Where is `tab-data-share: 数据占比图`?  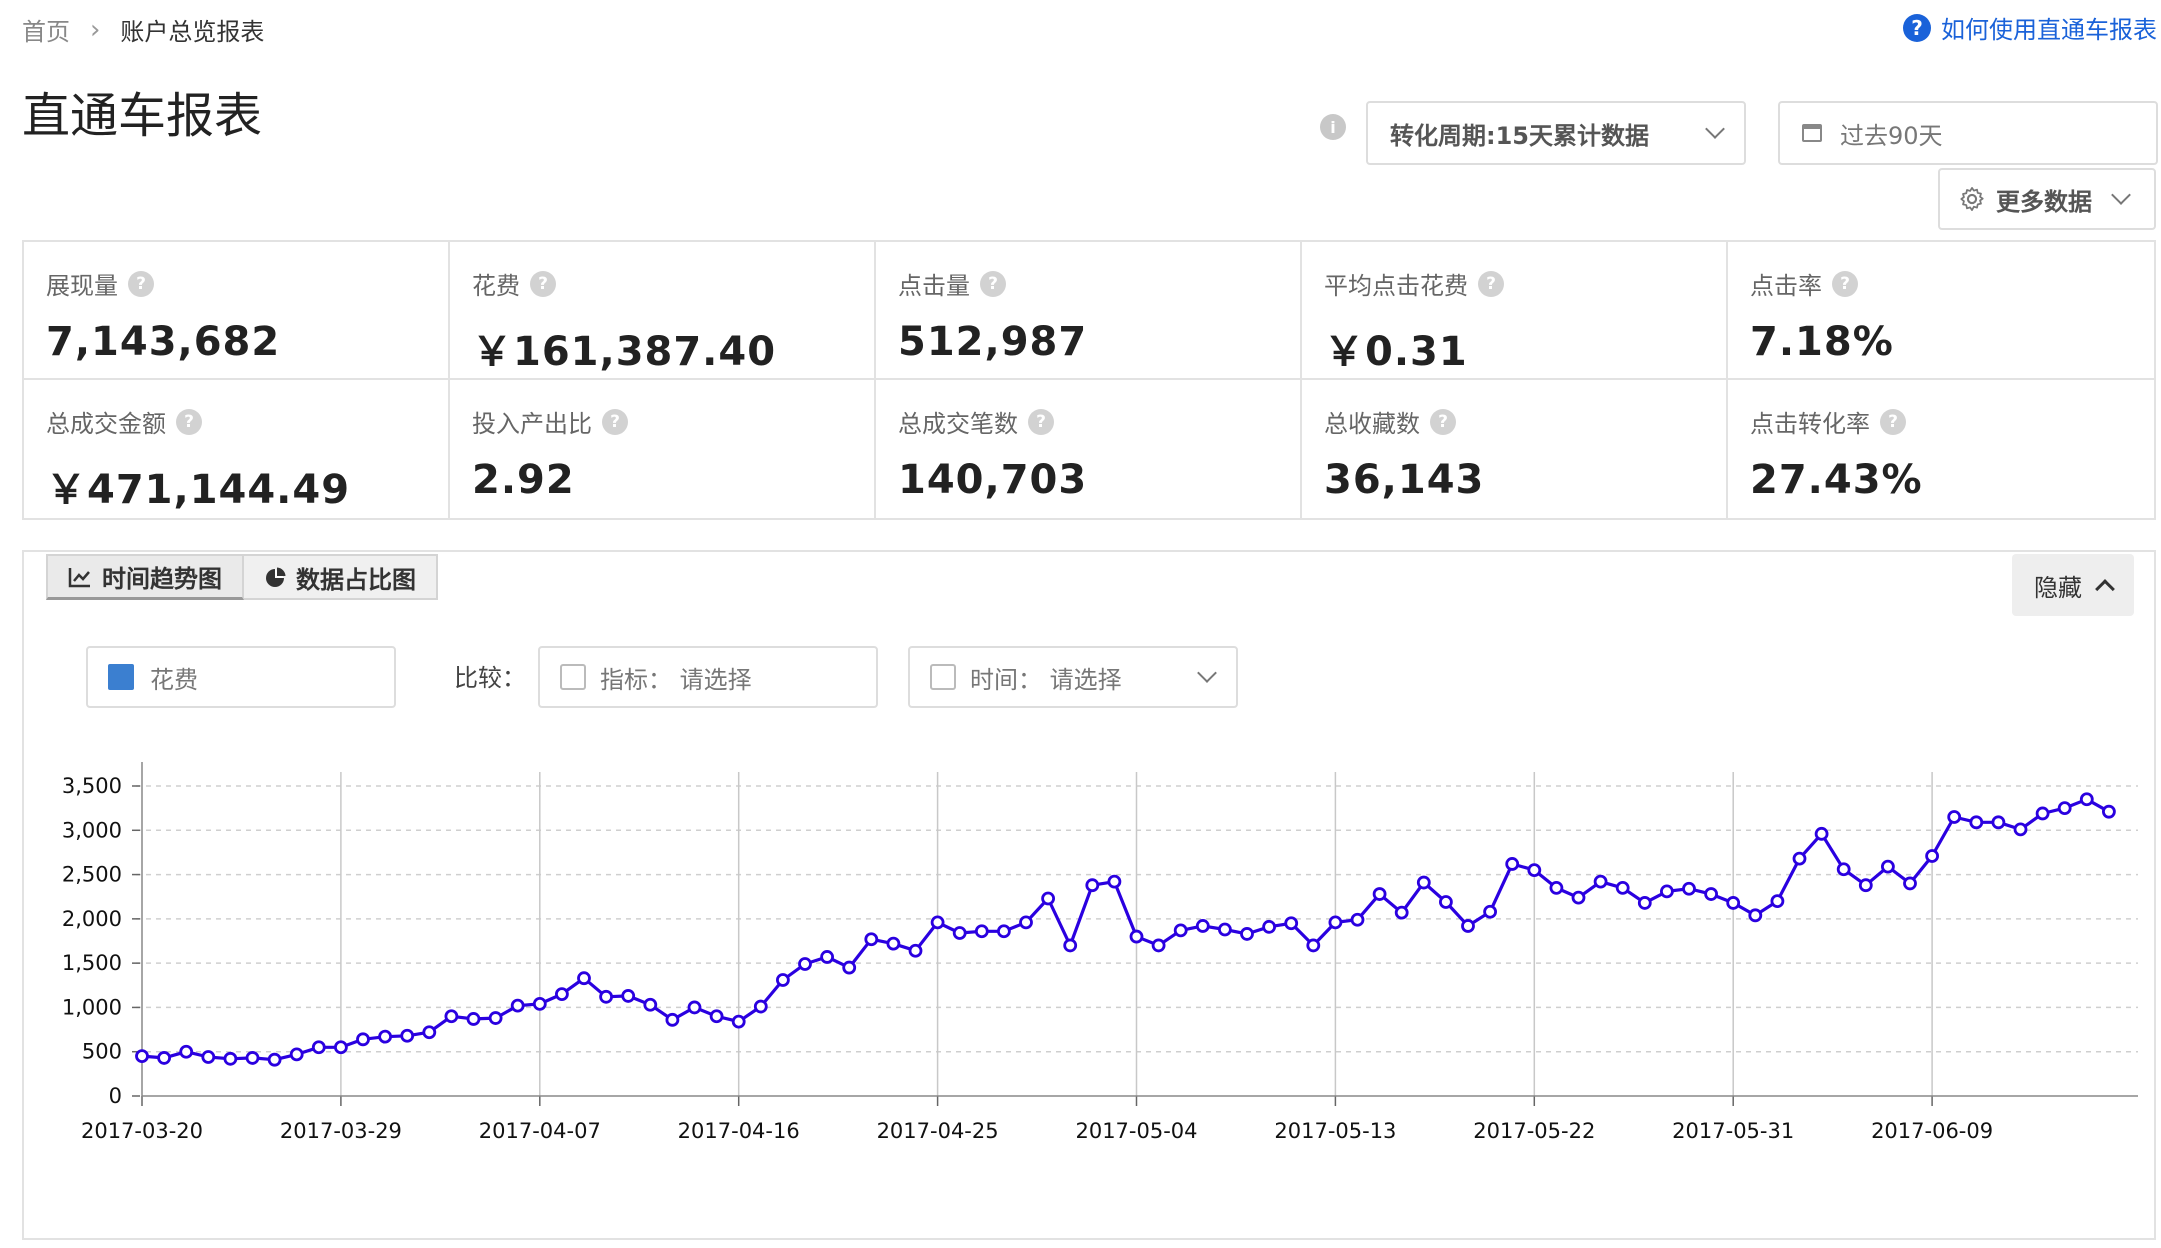 tab-data-share: 数据占比图 is located at coordinates (341, 577).